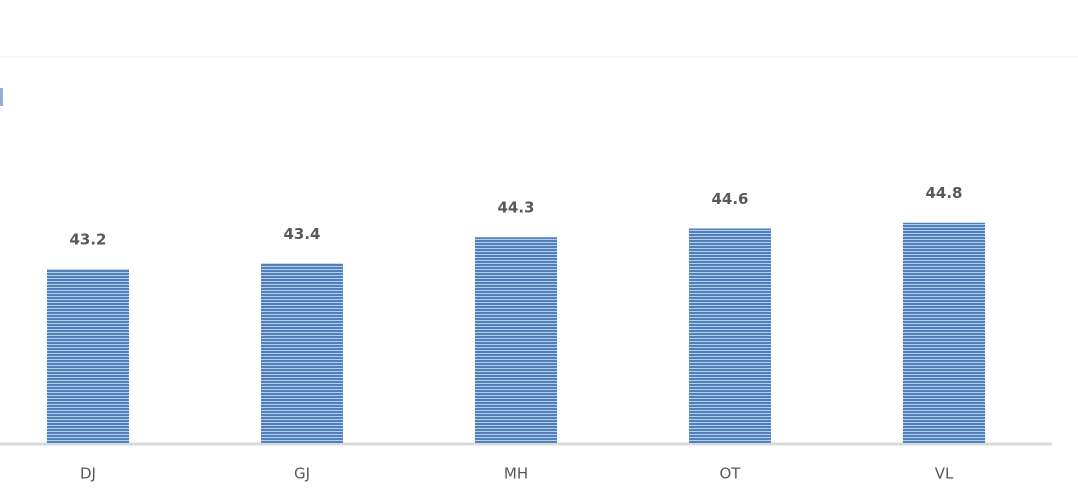 This screenshot has width=1078, height=503. What do you see at coordinates (88, 474) in the screenshot?
I see `x-tick-label: DJ` at bounding box center [88, 474].